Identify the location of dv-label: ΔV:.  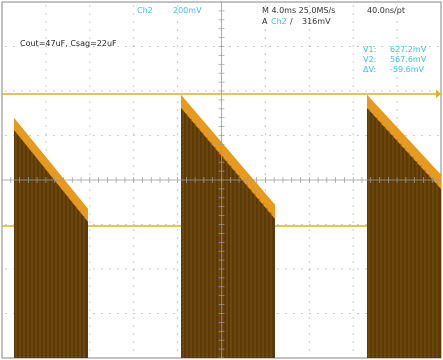
(369, 69).